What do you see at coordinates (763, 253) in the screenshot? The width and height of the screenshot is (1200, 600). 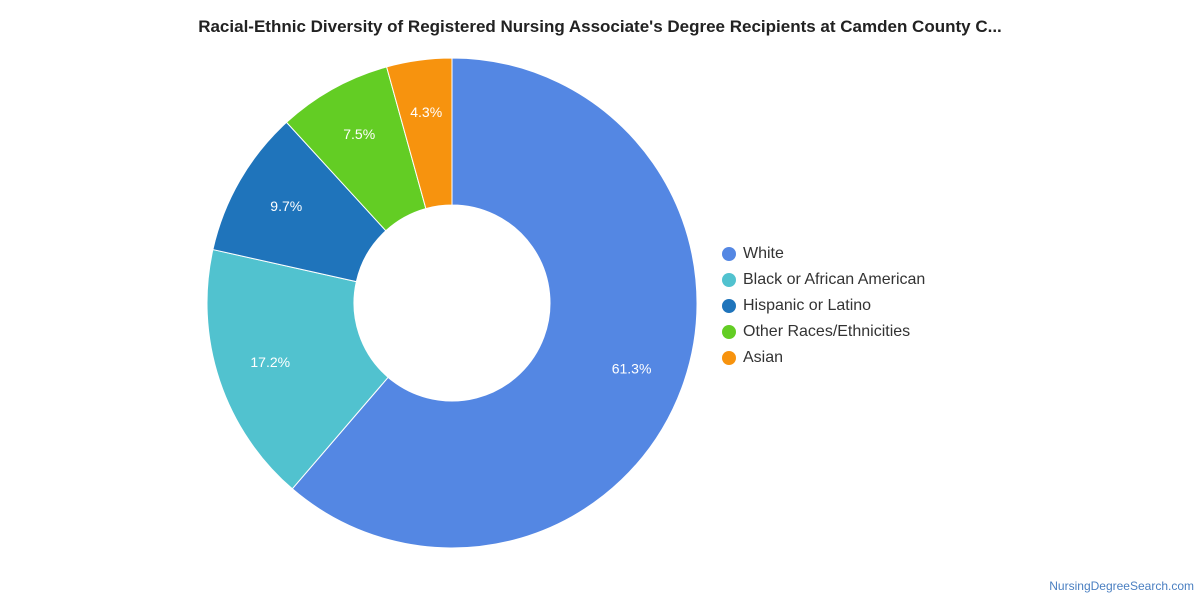 I see `legend-label-0: White` at bounding box center [763, 253].